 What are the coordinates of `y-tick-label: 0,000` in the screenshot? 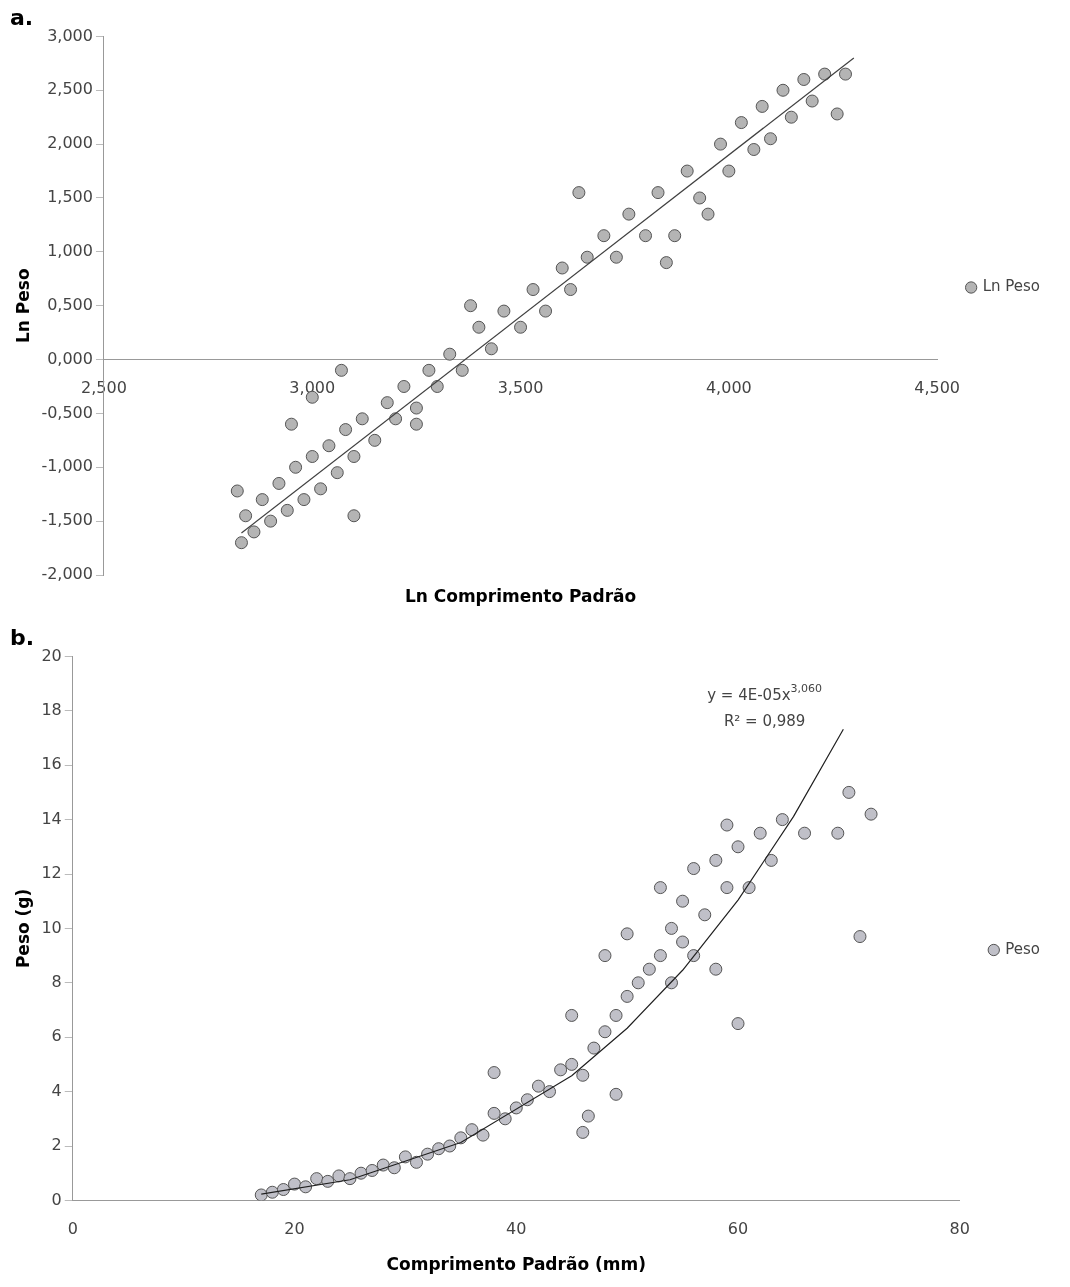 It's located at (70, 358).